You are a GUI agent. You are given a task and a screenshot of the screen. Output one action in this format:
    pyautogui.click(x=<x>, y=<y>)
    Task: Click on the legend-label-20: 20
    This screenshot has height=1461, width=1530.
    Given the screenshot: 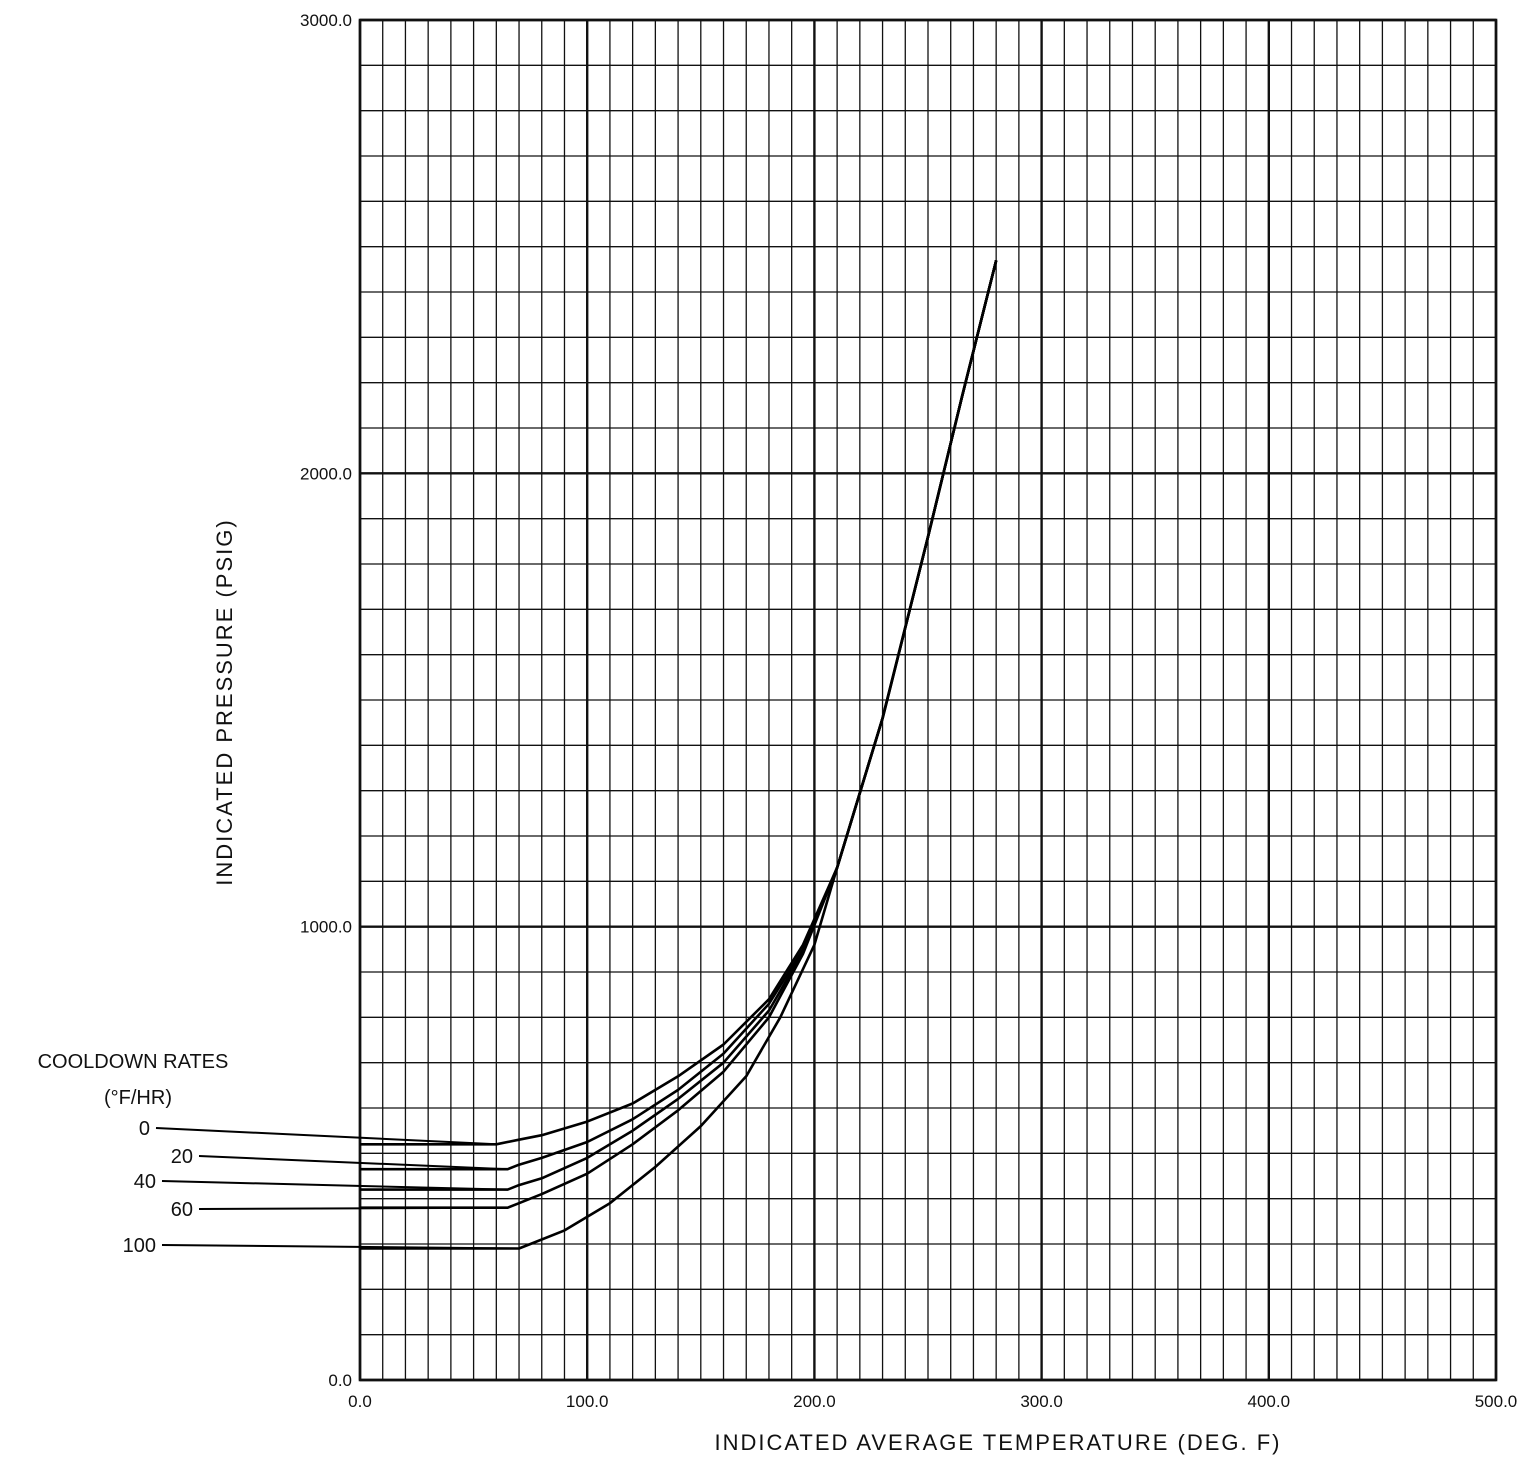 What is the action you would take?
    pyautogui.click(x=182, y=1157)
    